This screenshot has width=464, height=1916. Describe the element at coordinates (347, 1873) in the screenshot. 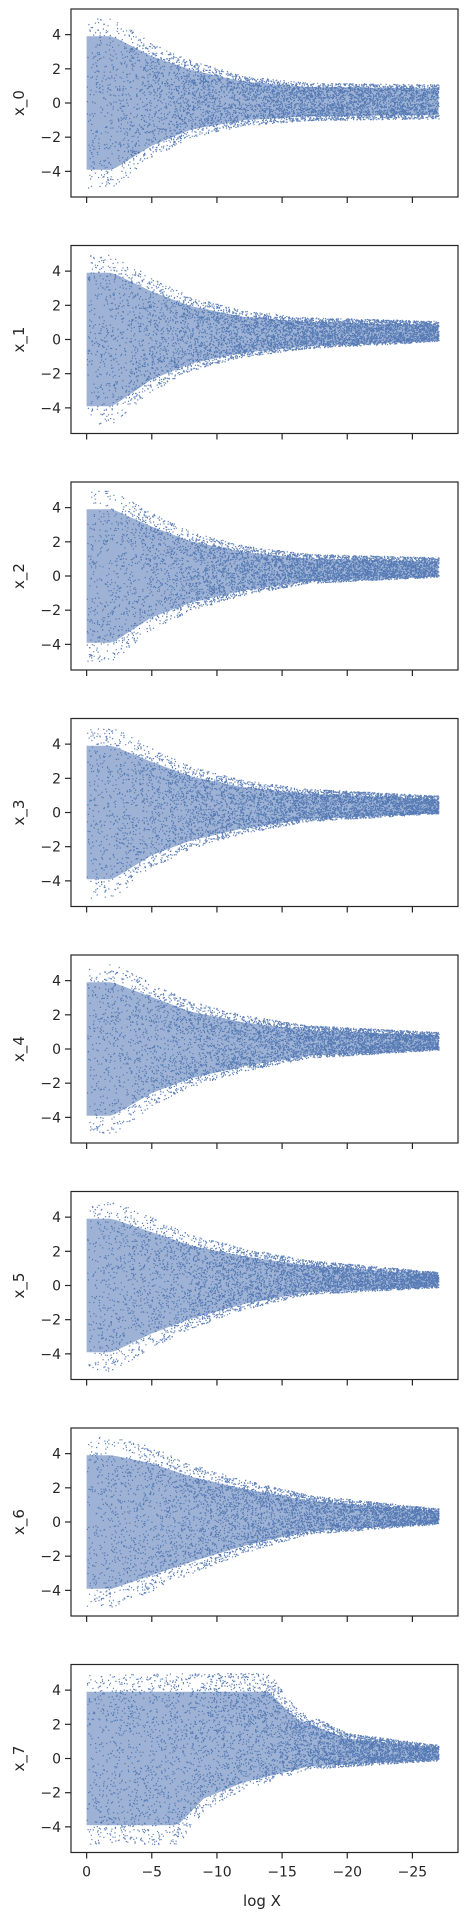

I see `x-tick-label: −20` at that location.